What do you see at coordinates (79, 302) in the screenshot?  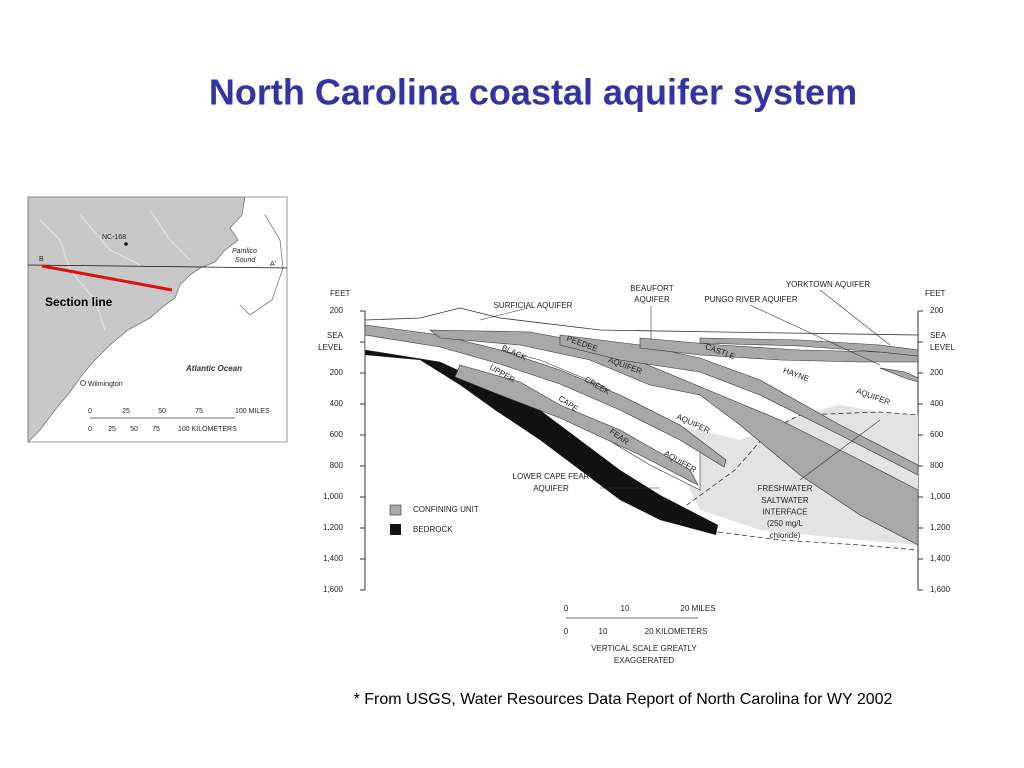 I see `section-label: Section line` at bounding box center [79, 302].